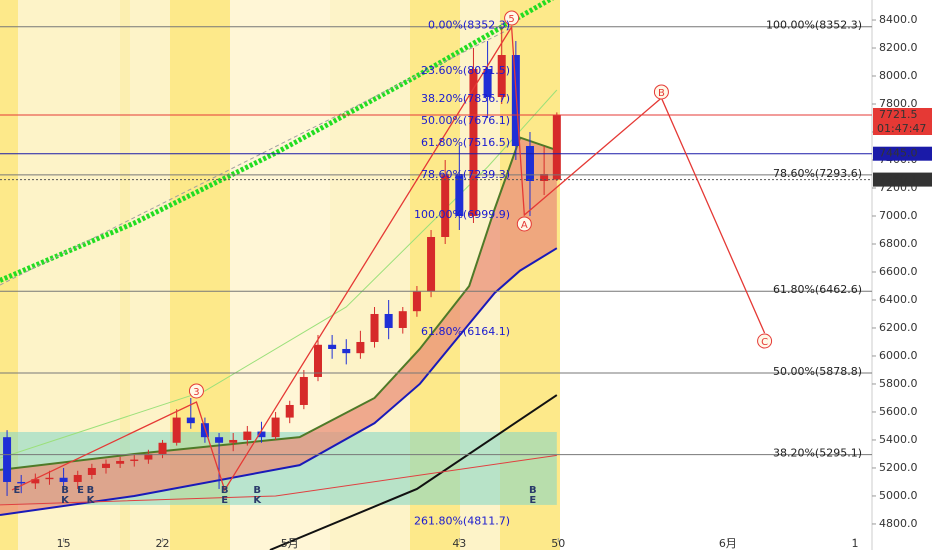 The height and width of the screenshot is (550, 932). I want to click on fib-label: 78.60%(7293.6), so click(817, 173).